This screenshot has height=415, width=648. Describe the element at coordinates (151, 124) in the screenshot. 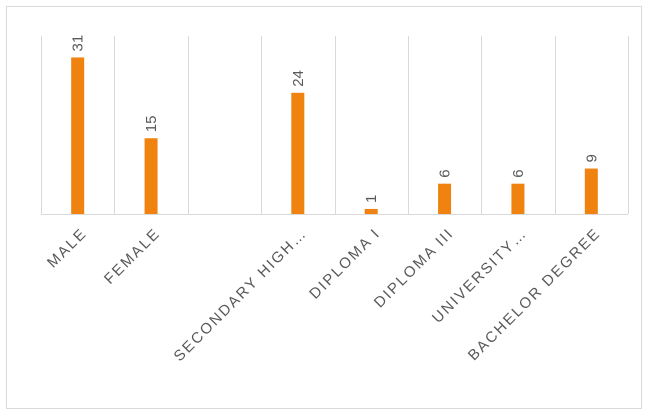

I see `data-label: 15` at that location.